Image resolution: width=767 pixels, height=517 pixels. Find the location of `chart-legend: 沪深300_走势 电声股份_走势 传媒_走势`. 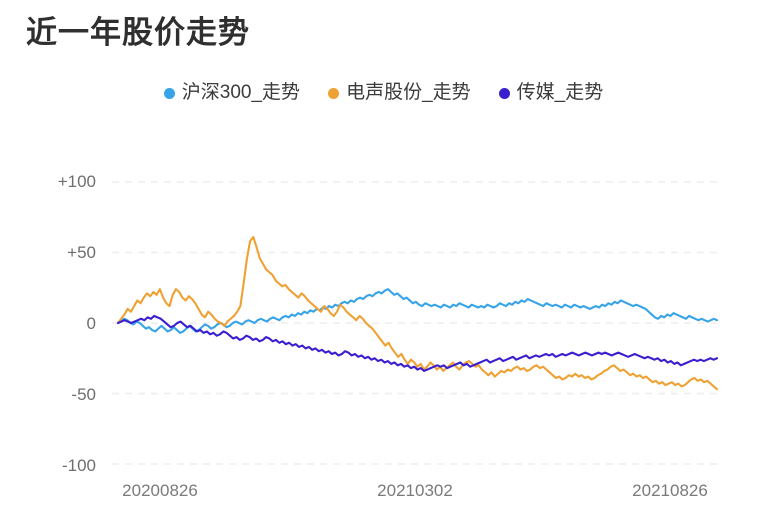

chart-legend: 沪深300_走势 电声股份_走势 传媒_走势 is located at coordinates (383, 93).